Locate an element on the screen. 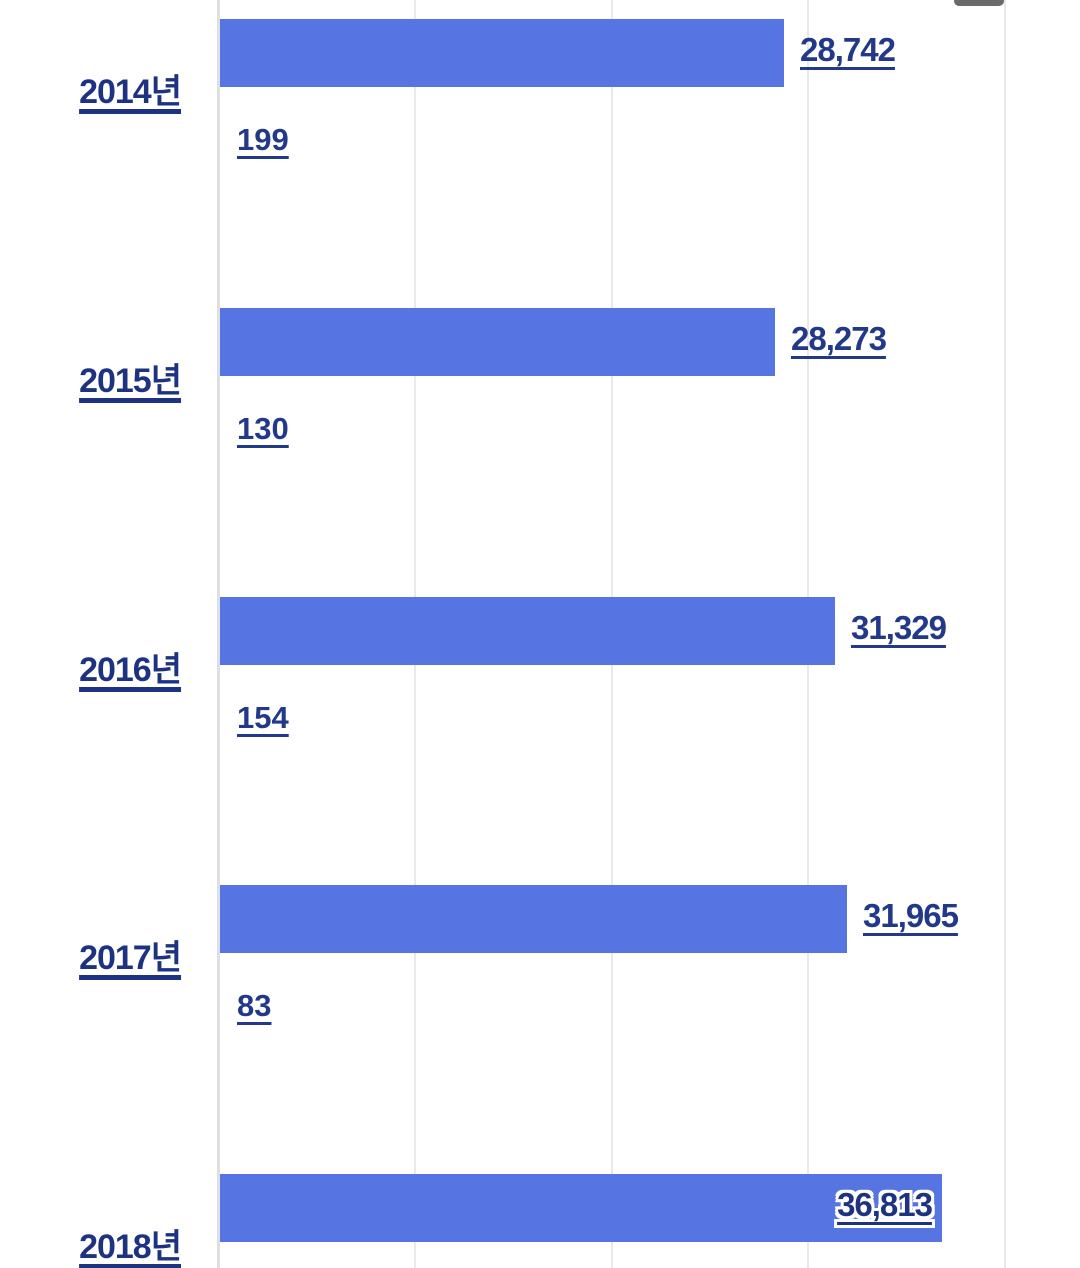 Image resolution: width=1080 pixels, height=1268 pixels. bar-2015년 is located at coordinates (497, 342).